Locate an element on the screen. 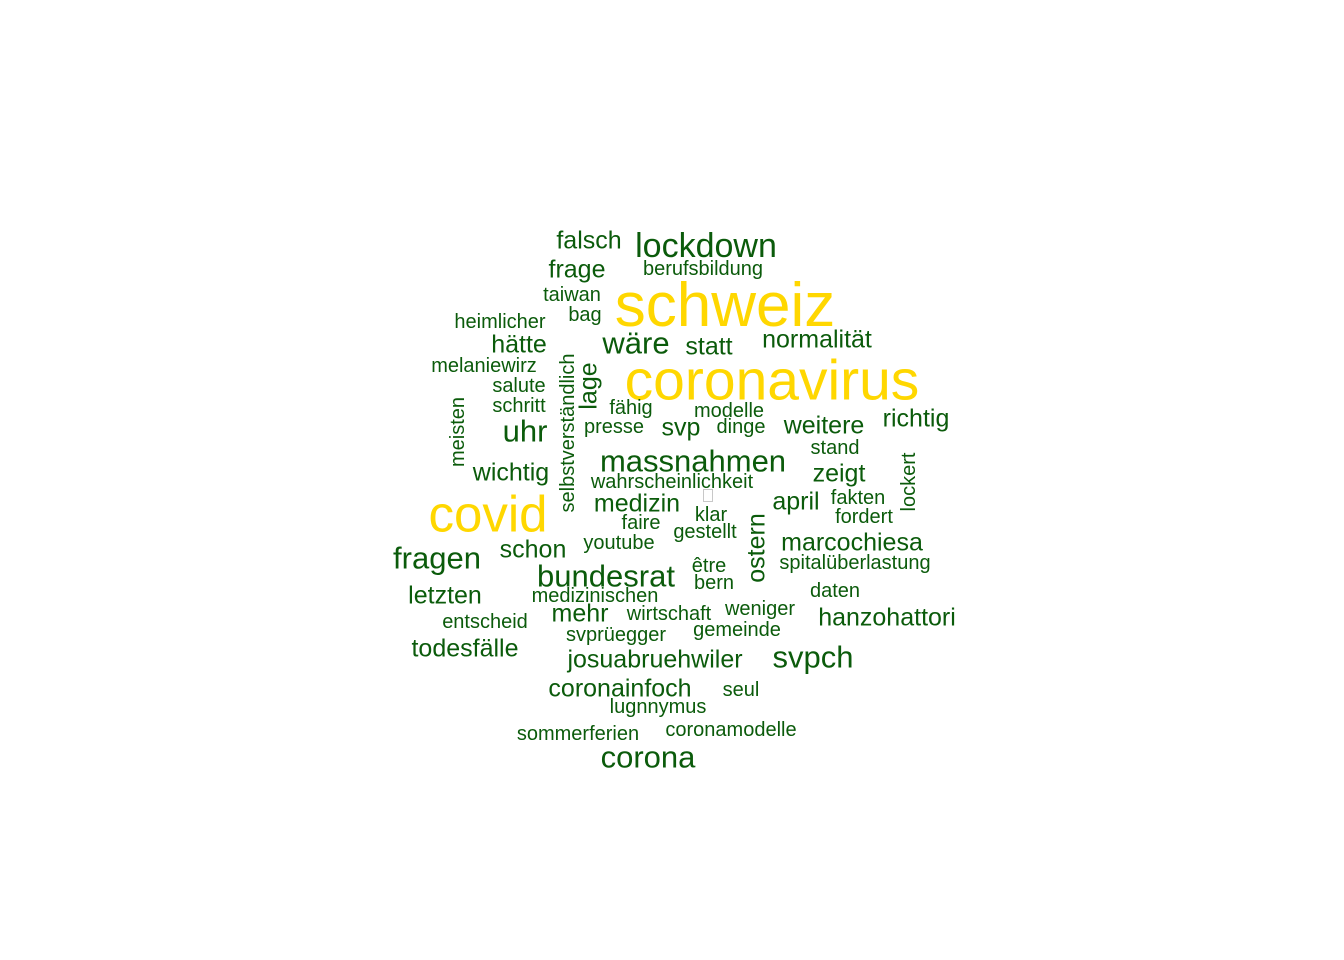  word-mehr: mehr is located at coordinates (580, 613).